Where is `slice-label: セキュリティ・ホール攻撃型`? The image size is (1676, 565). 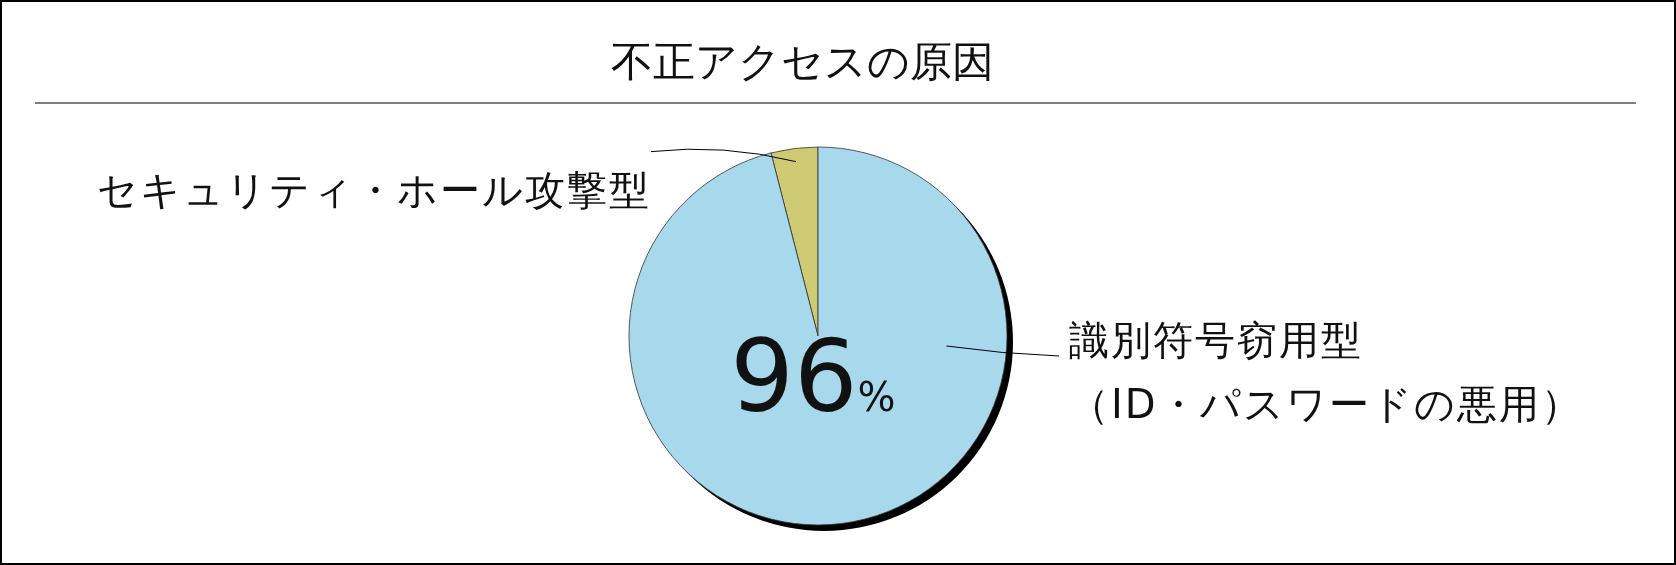
slice-label: セキュリティ・ホール攻撃型 is located at coordinates (373, 189).